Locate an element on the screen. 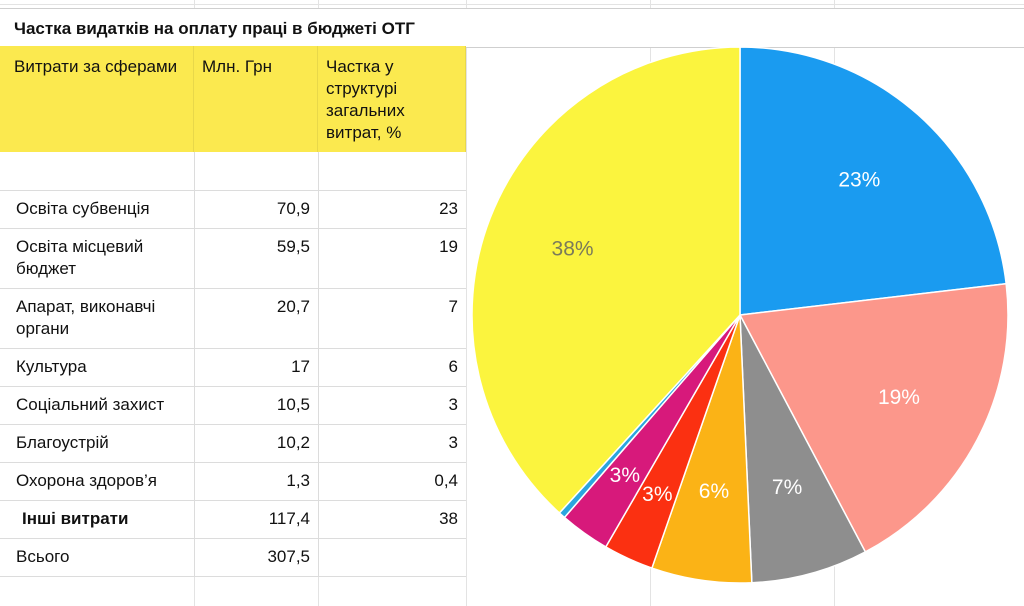  table-row: Освіта субвенція 70,9 23 is located at coordinates (233, 209).